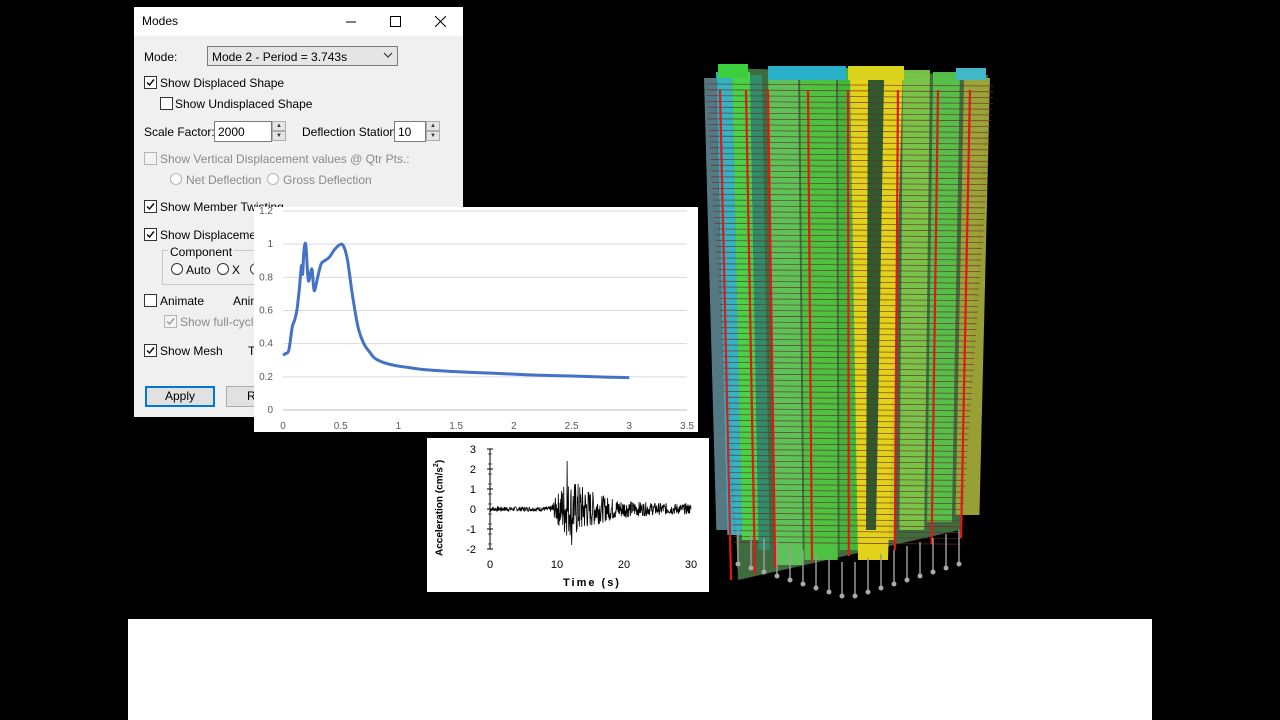  What do you see at coordinates (351, 21) in the screenshot?
I see `minimize-button` at bounding box center [351, 21].